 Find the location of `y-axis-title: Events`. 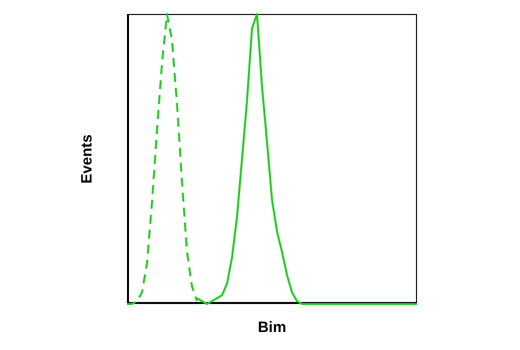

y-axis-title: Events is located at coordinates (87, 159).